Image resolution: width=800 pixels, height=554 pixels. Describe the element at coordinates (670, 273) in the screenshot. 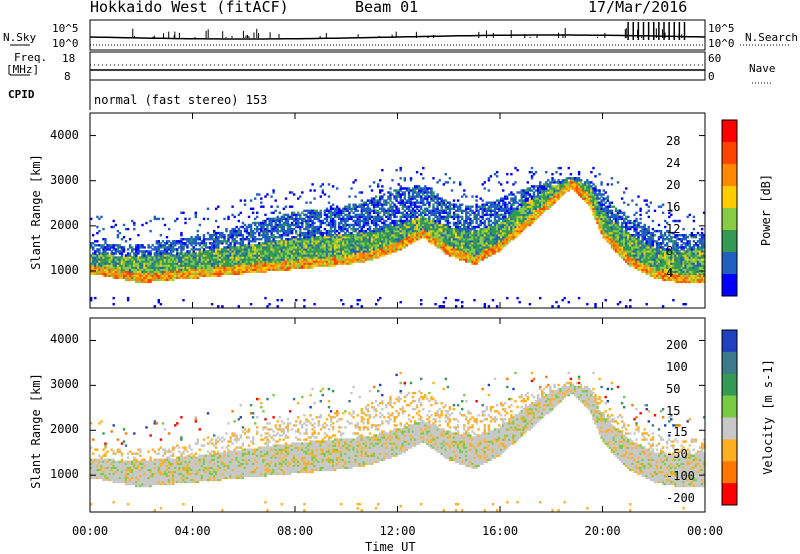

I see `power-colorbar-tick: 4` at that location.